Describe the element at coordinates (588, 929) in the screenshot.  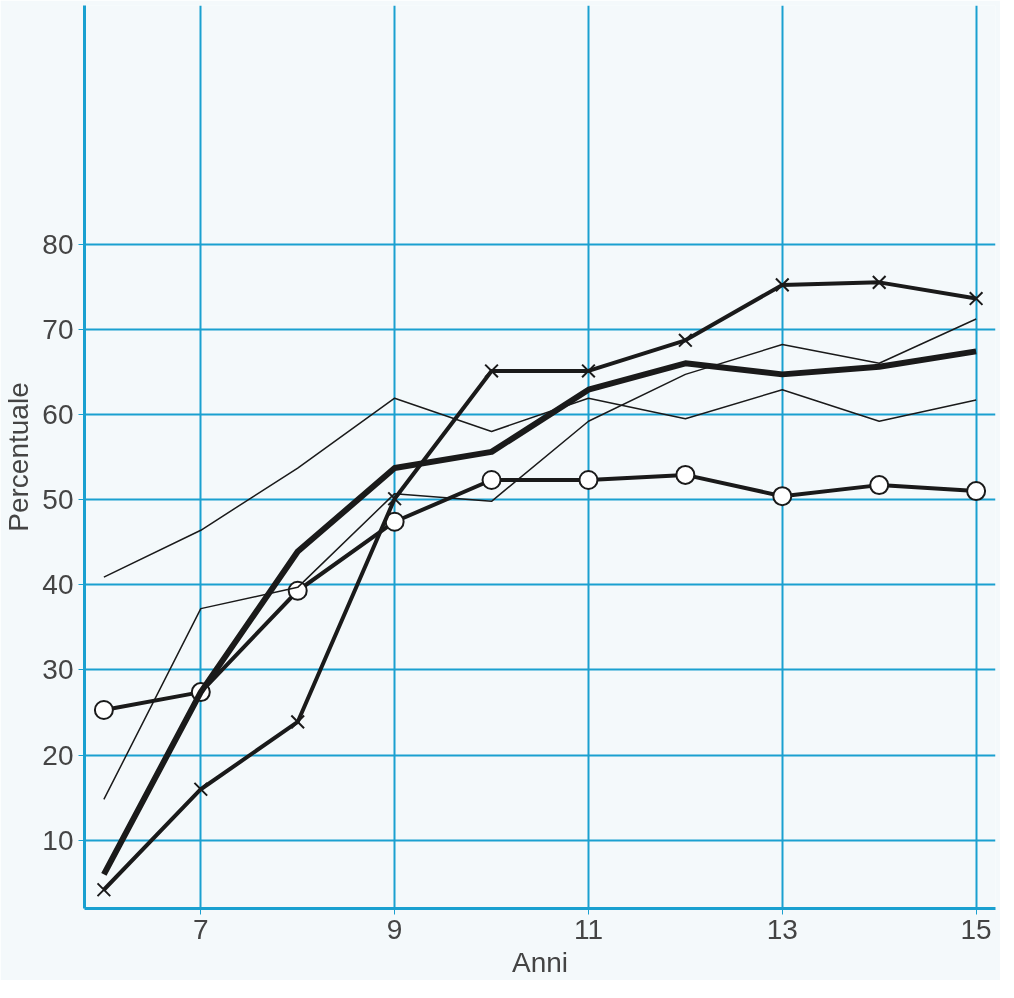
I see `x-tick-label: 11` at that location.